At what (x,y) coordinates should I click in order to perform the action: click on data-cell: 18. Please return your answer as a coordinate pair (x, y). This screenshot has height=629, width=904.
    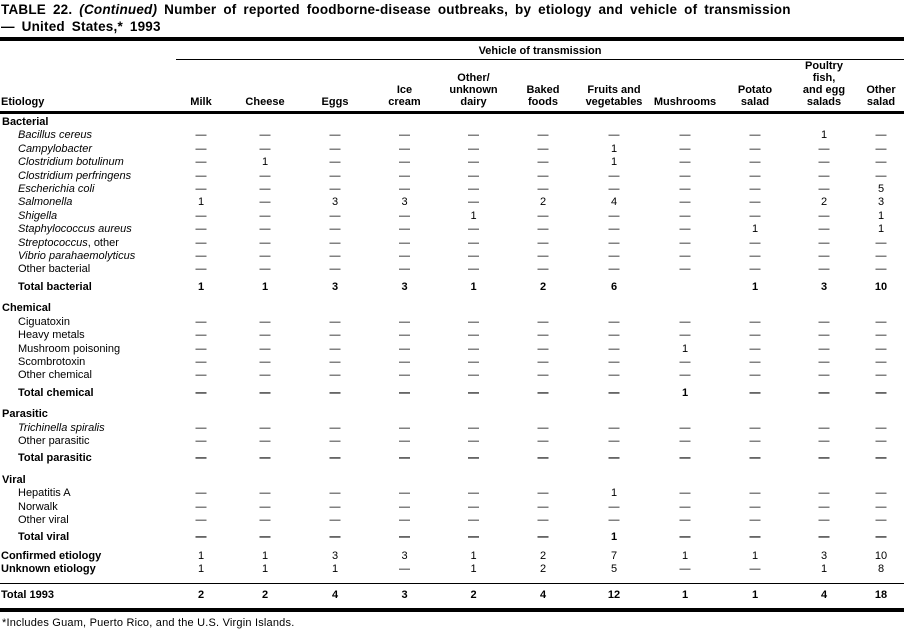
    Looking at the image, I should click on (881, 594).